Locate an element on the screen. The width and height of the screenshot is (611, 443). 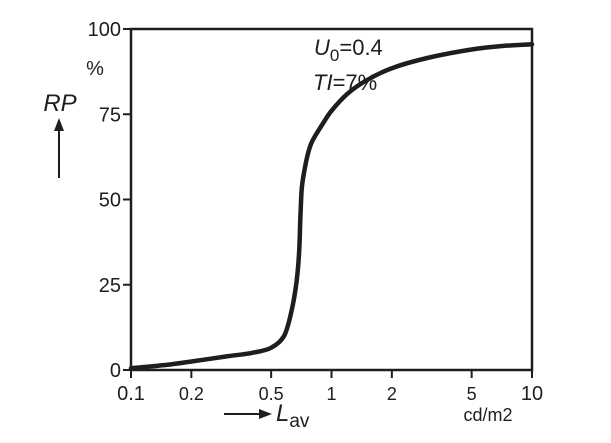
y-arrow-icon is located at coordinates (59, 148).